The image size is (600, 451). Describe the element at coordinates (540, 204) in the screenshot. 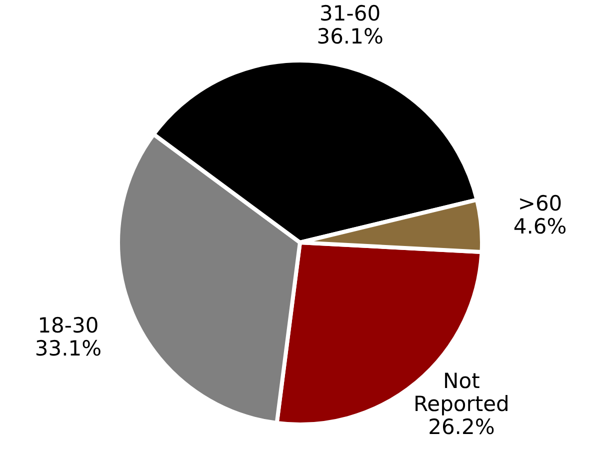

I see `slice-label: >60` at that location.